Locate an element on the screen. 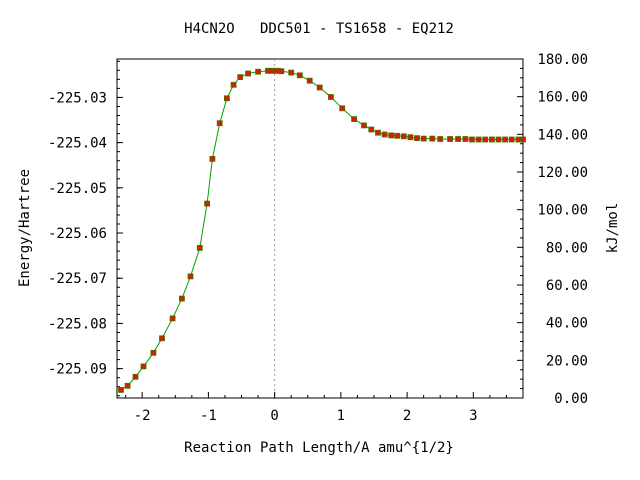 Image resolution: width=640 pixels, height=480 pixels. y2-tick-label: 140.00 is located at coordinates (562, 135).